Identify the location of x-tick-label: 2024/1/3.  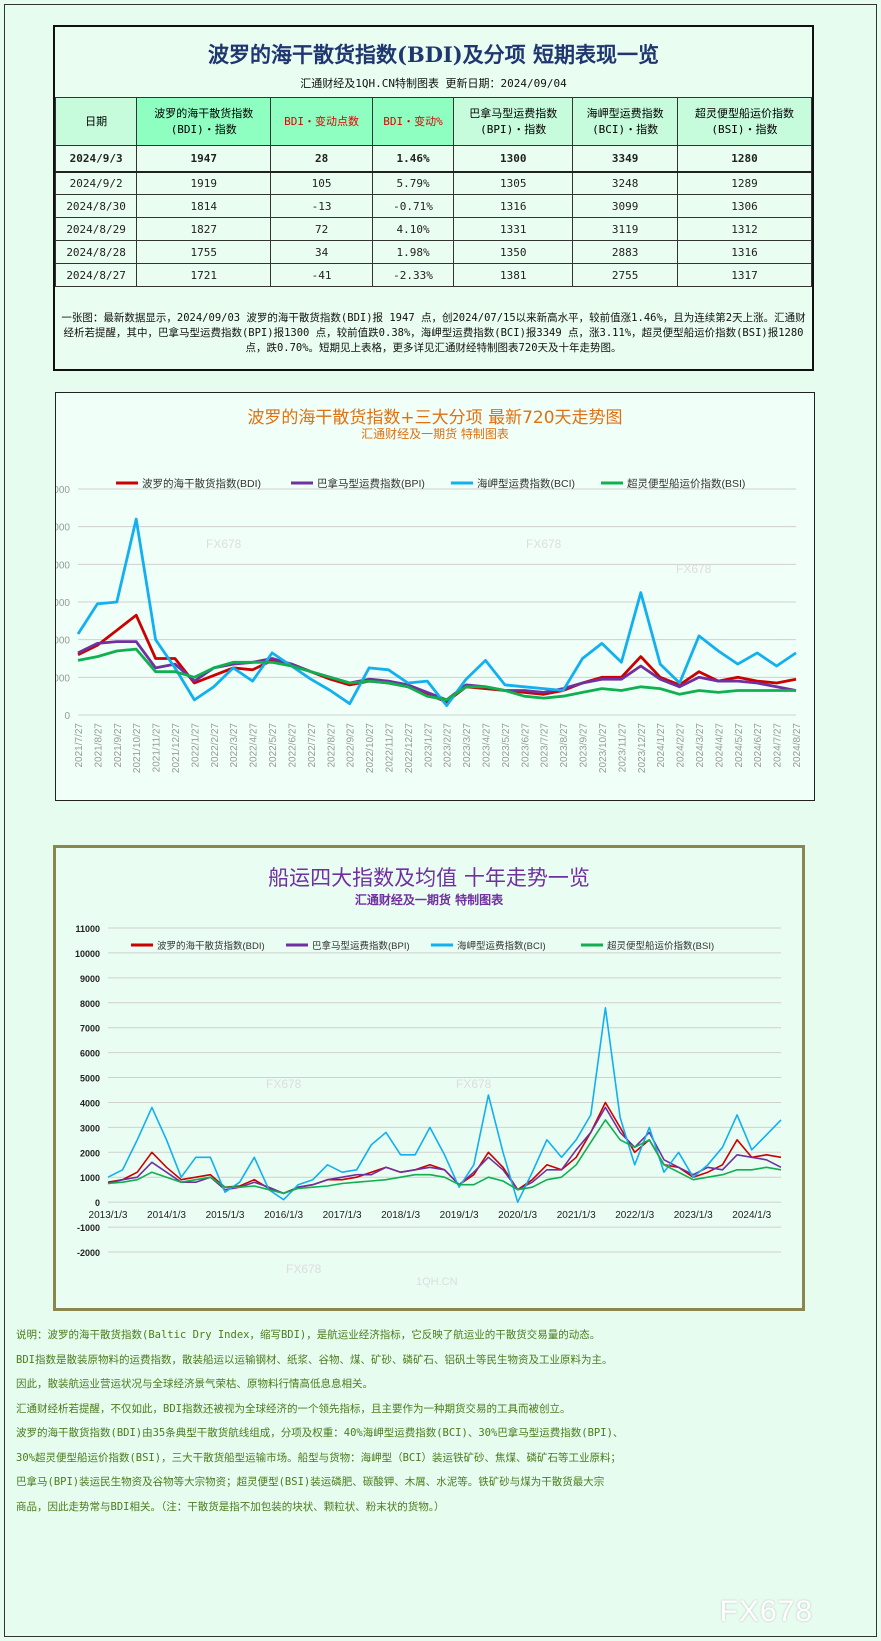
(751, 1215).